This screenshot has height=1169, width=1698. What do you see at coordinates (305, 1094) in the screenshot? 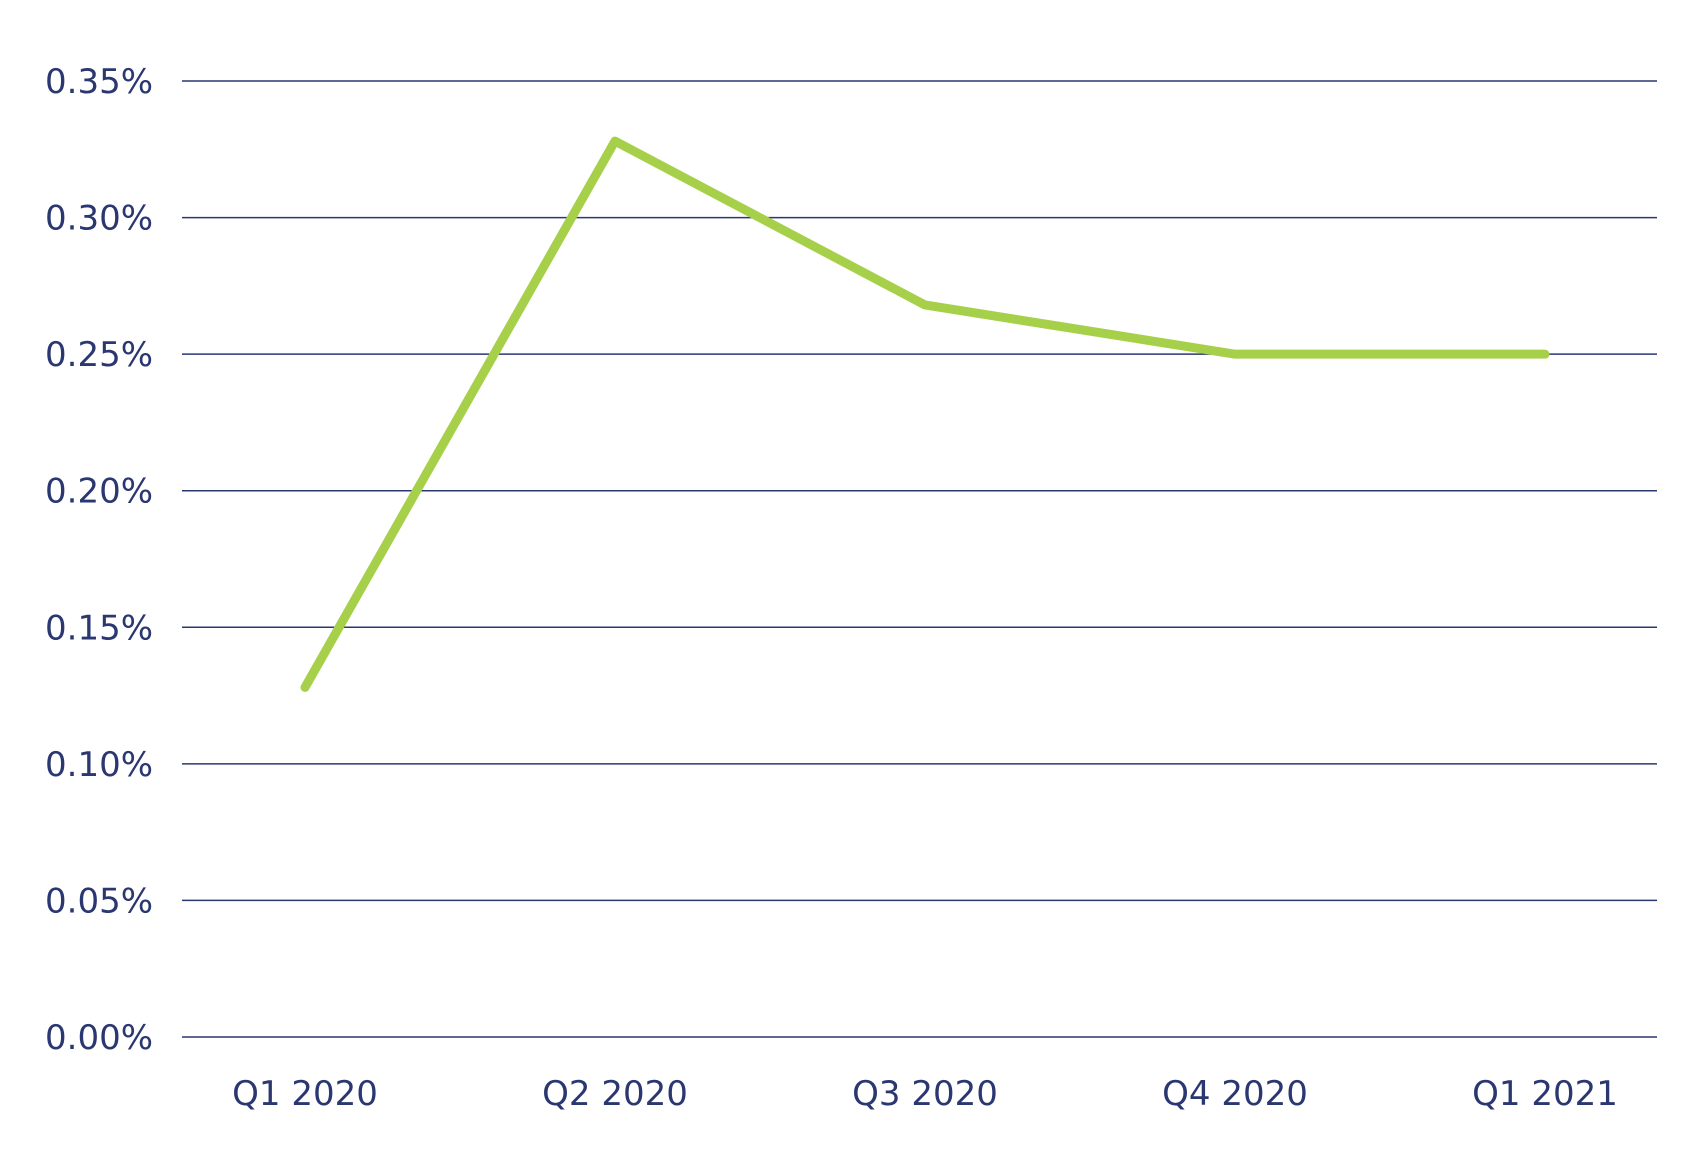
I see `x-tick-label: Q1 2020` at bounding box center [305, 1094].